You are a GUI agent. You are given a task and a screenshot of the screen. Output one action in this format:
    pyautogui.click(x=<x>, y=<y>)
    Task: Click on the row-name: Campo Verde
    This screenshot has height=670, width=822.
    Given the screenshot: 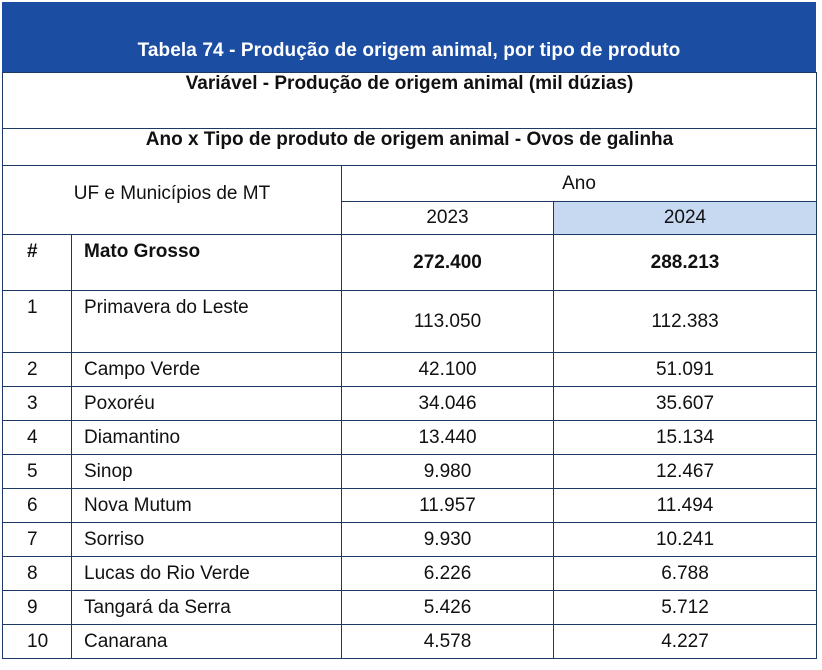 What is the action you would take?
    pyautogui.click(x=206, y=369)
    